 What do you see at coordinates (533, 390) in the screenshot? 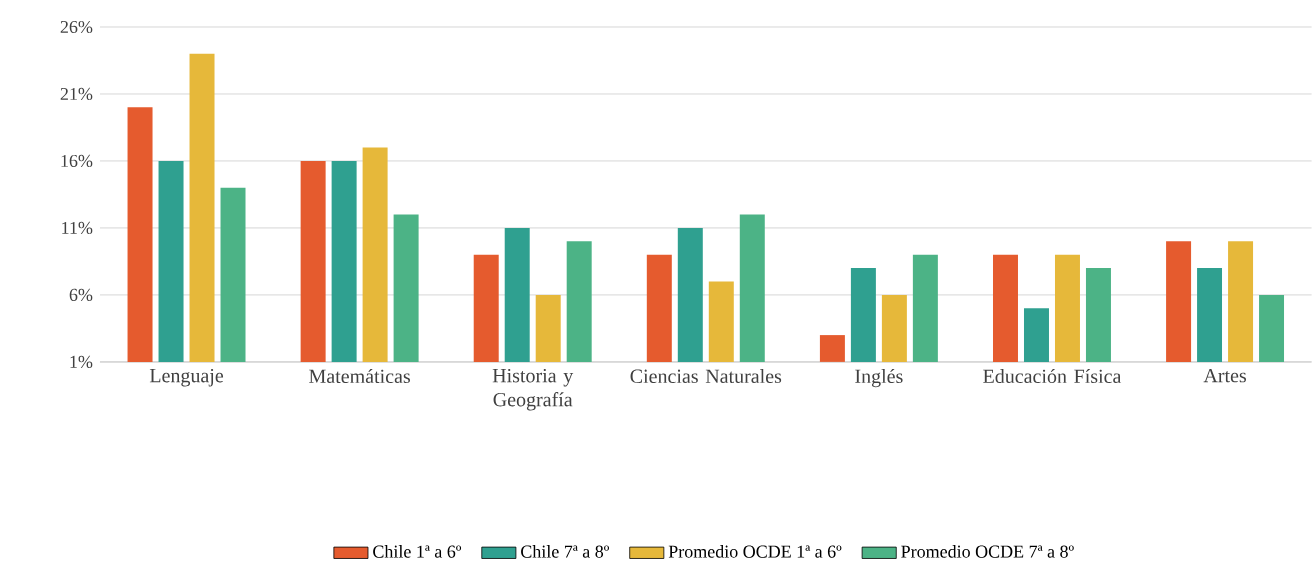
I see `x-tick-label: Historia y Geografía` at bounding box center [533, 390].